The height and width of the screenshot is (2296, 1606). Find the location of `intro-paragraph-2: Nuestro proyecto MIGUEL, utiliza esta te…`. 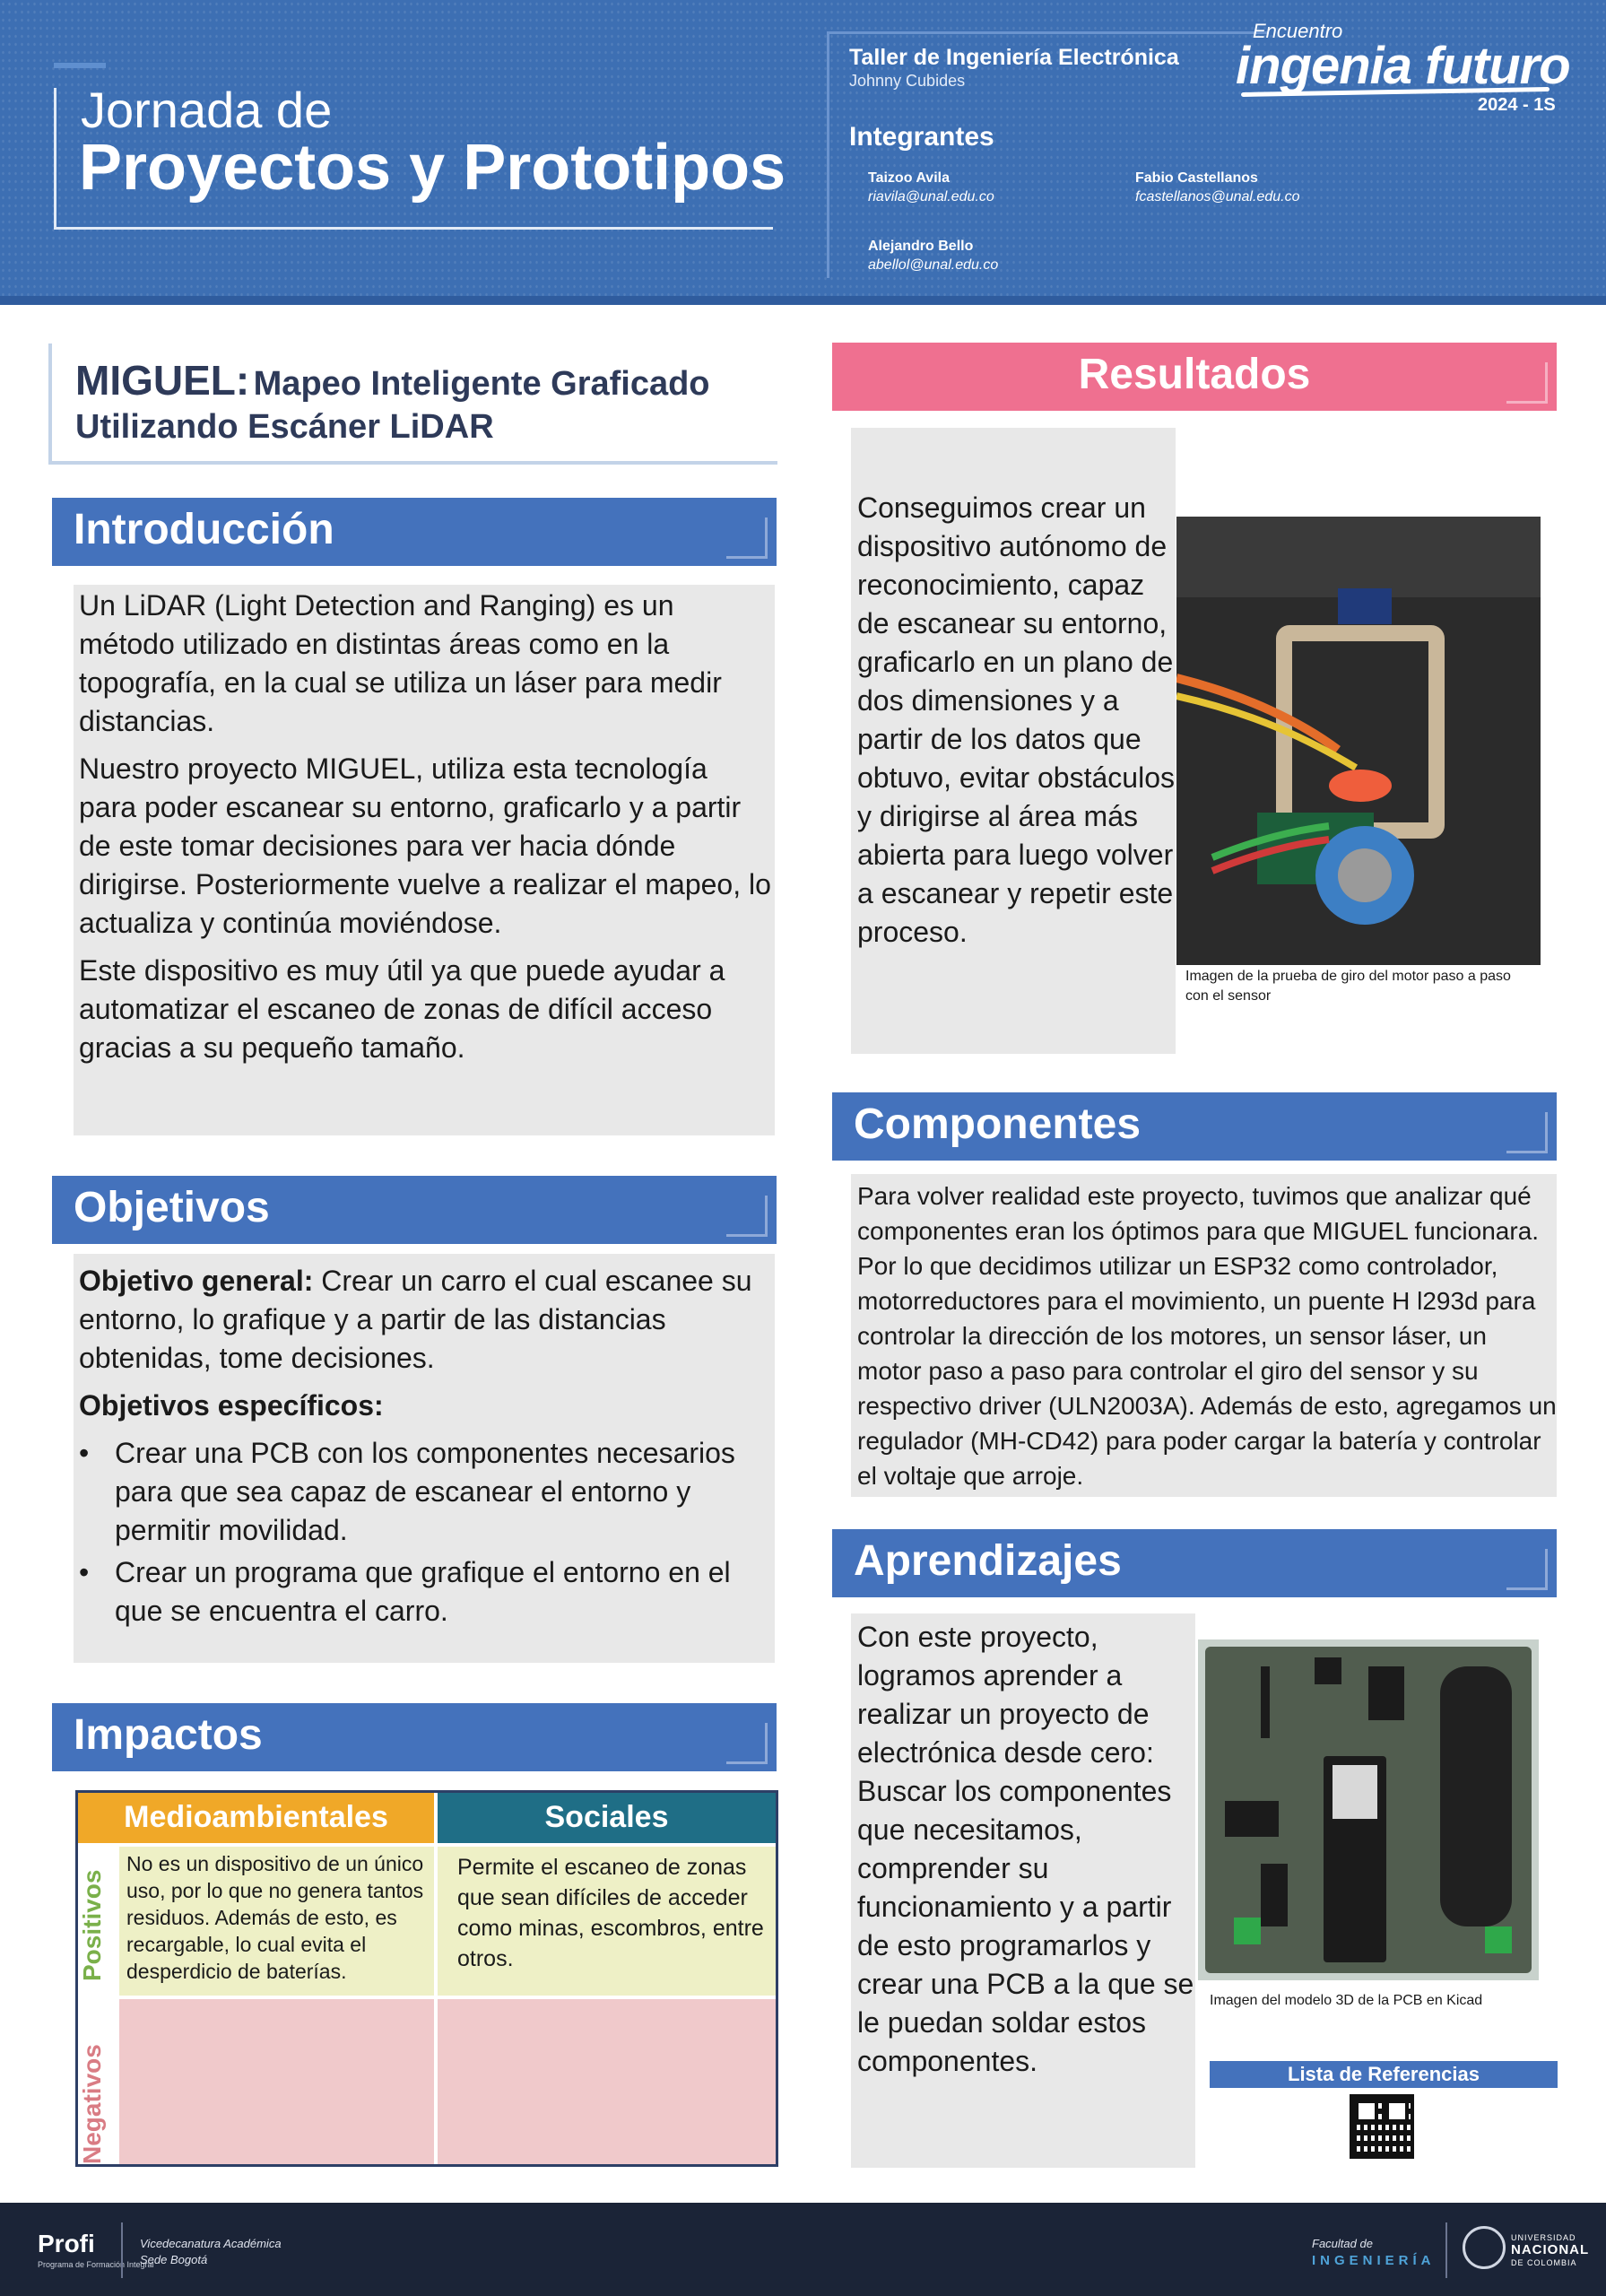

intro-paragraph-2: Nuestro proyecto MIGUEL, utiliza esta te… is located at coordinates (425, 845).